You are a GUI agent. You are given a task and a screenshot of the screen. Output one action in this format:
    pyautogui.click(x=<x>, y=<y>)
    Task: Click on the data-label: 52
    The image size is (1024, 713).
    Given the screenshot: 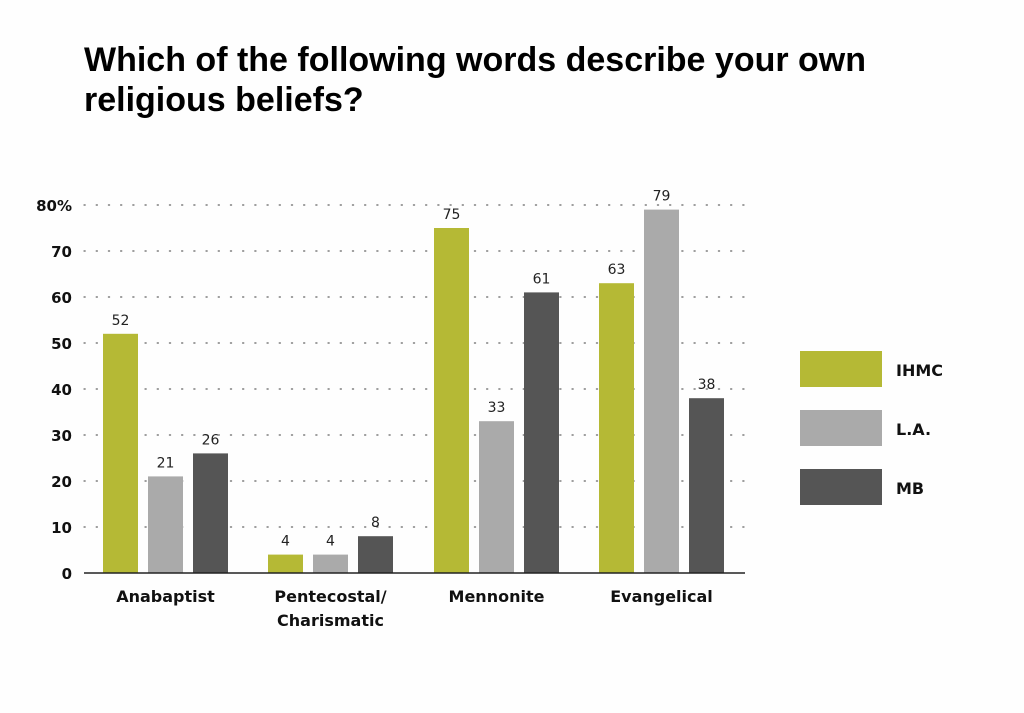 What is the action you would take?
    pyautogui.click(x=121, y=321)
    